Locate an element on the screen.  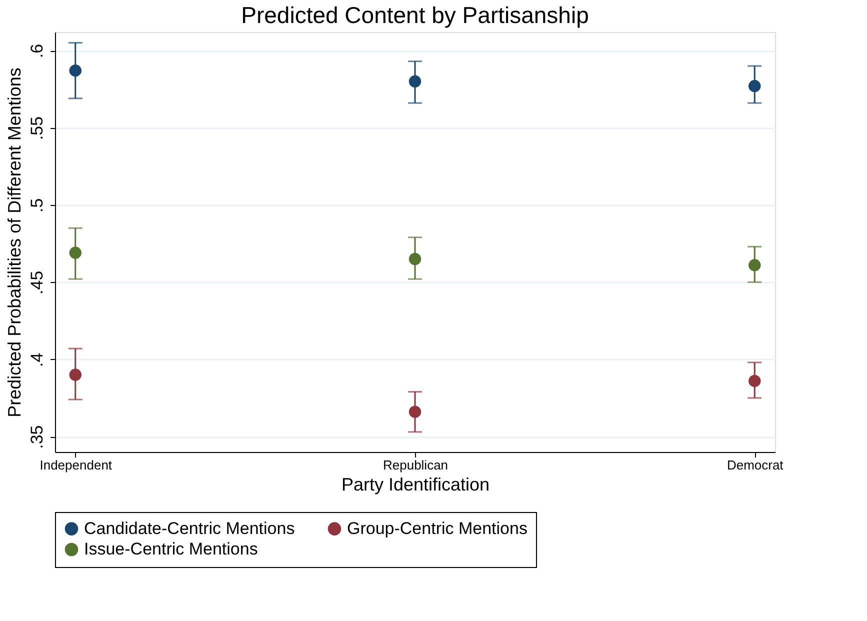
legend-label: Candidate-Centric Mentions is located at coordinates (189, 528).